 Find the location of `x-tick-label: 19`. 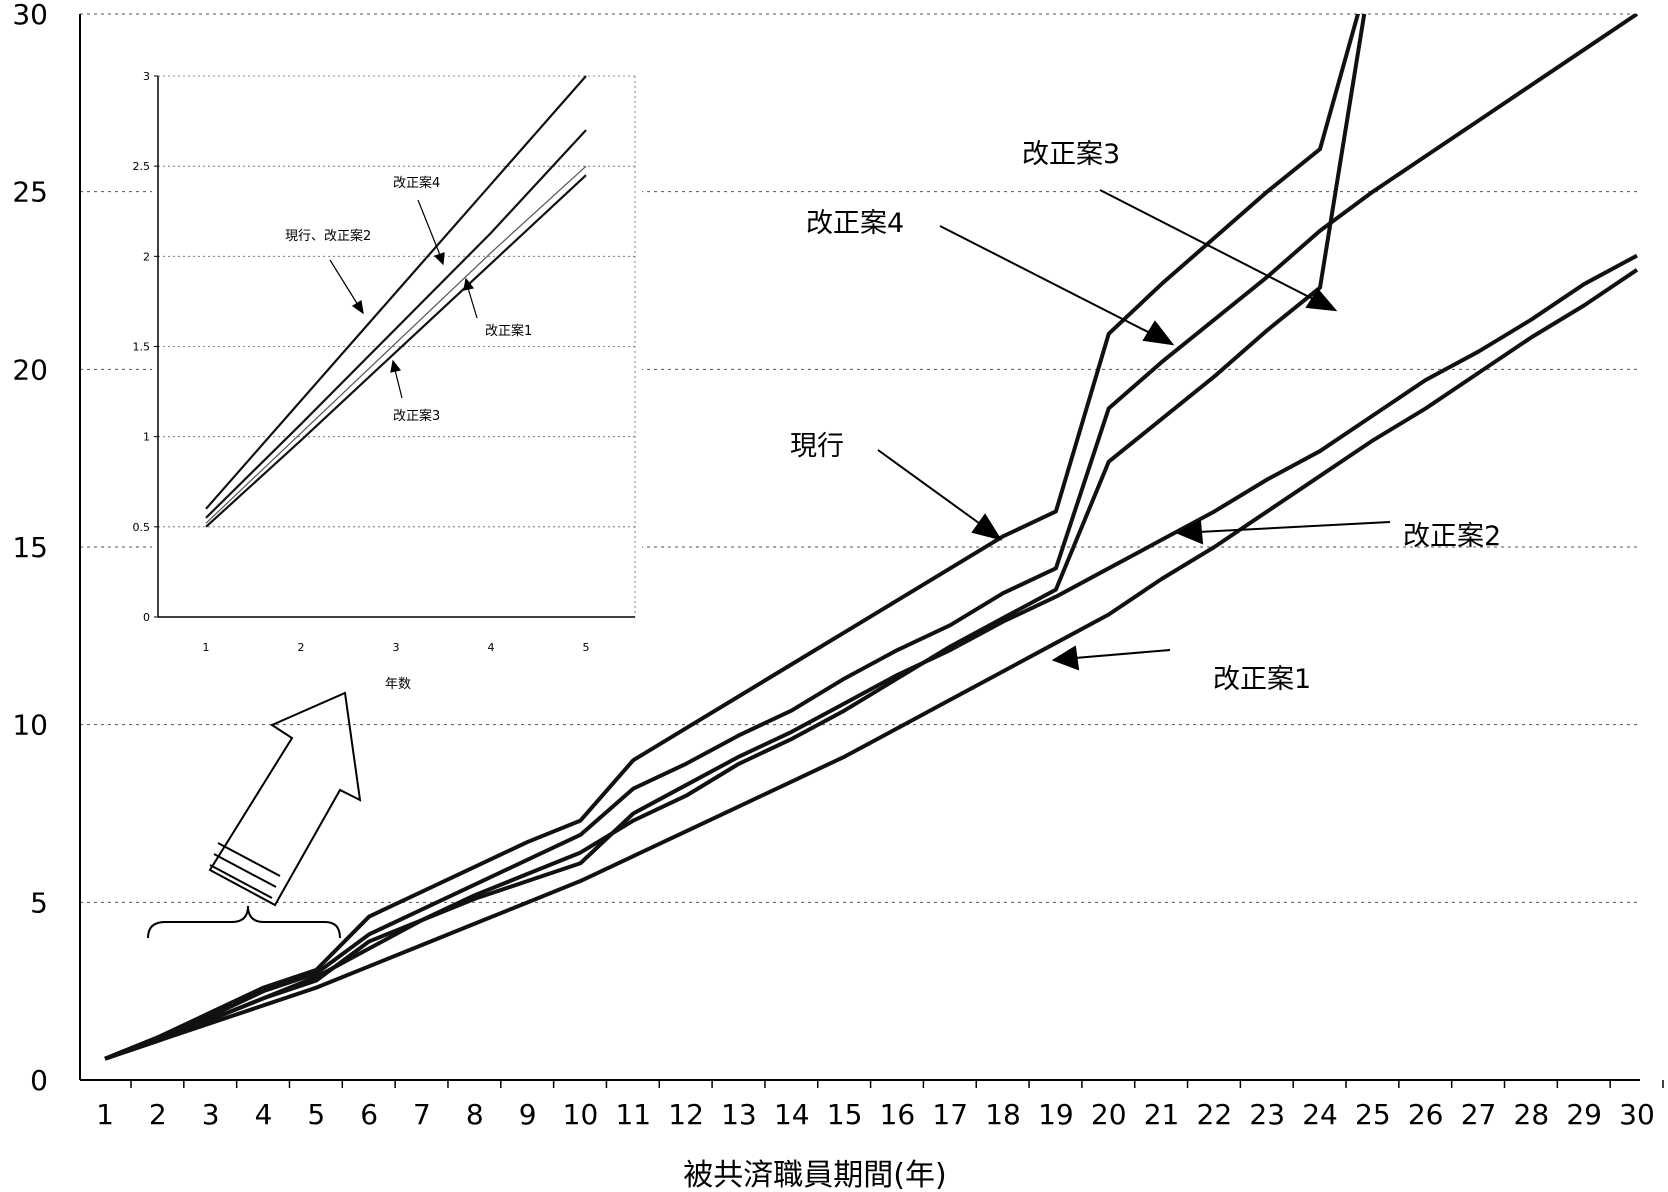

x-tick-label: 19 is located at coordinates (1056, 1114).